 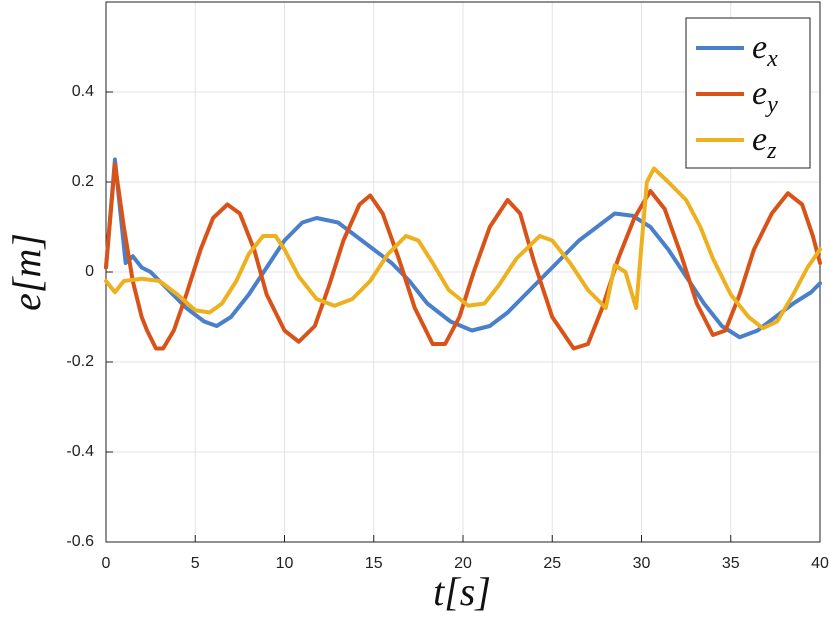 I want to click on x-tick-label: 25, so click(x=552, y=563).